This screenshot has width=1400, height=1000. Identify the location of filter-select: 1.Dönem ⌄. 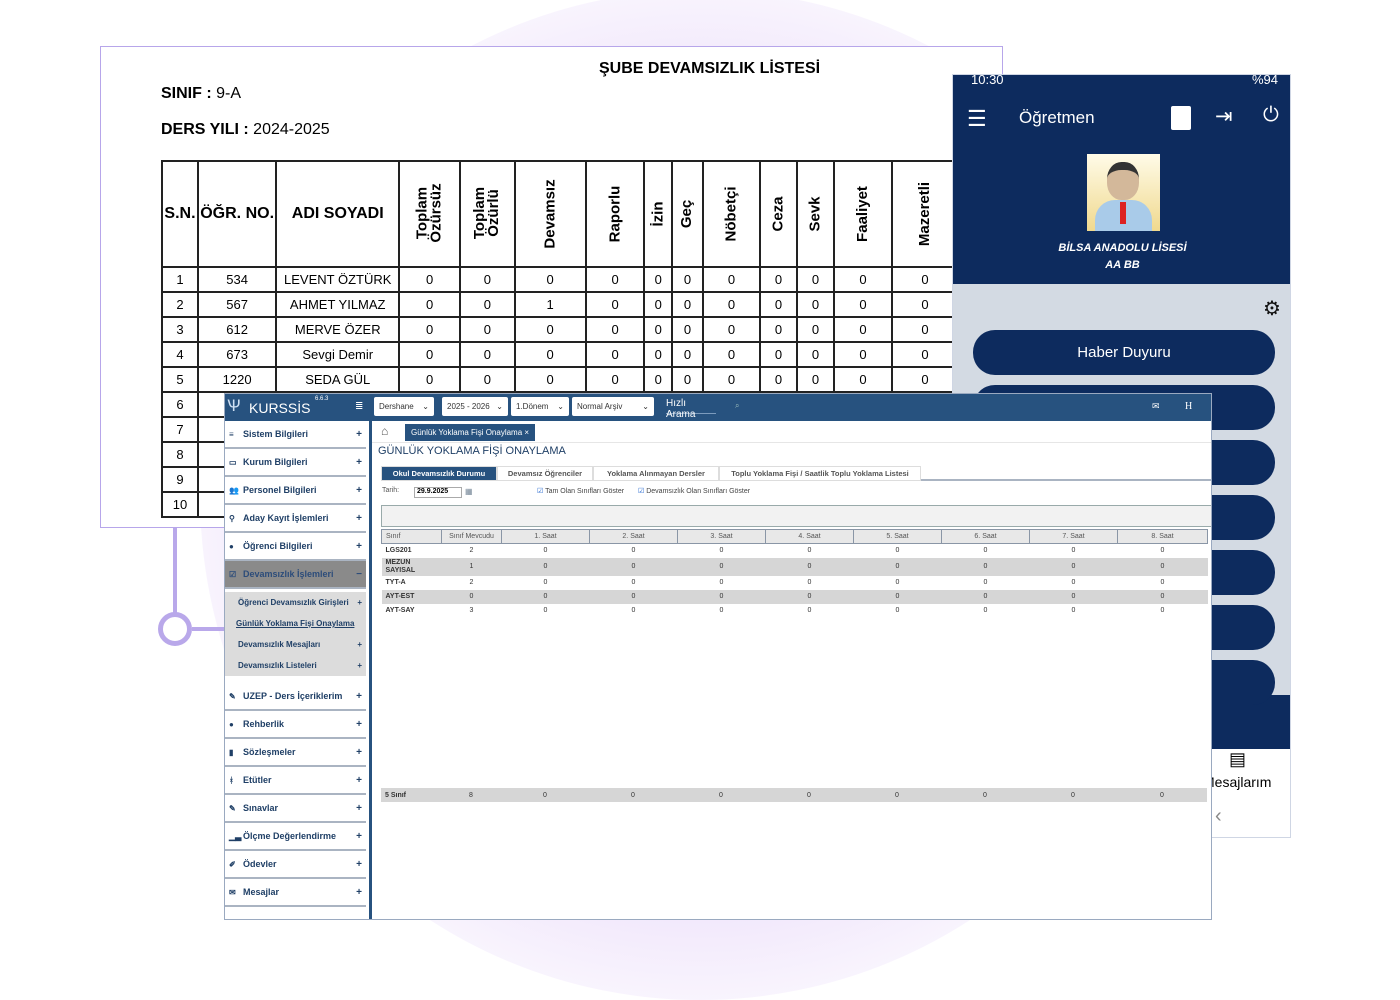
(540, 406).